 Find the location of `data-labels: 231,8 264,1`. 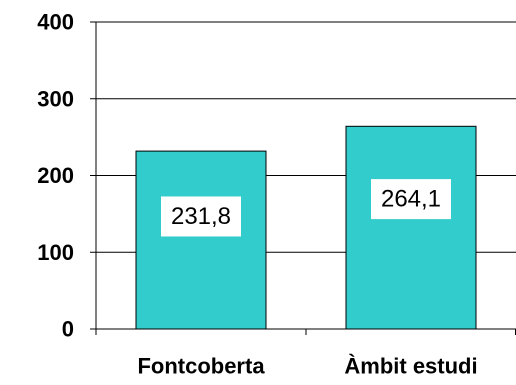

data-labels: 231,8 264,1 is located at coordinates (306, 208).